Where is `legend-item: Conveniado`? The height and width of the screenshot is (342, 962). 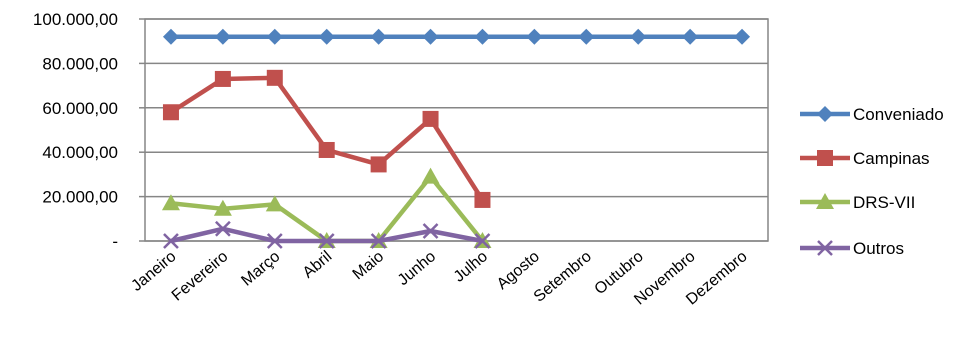
legend-item: Conveniado is located at coordinates (872, 114).